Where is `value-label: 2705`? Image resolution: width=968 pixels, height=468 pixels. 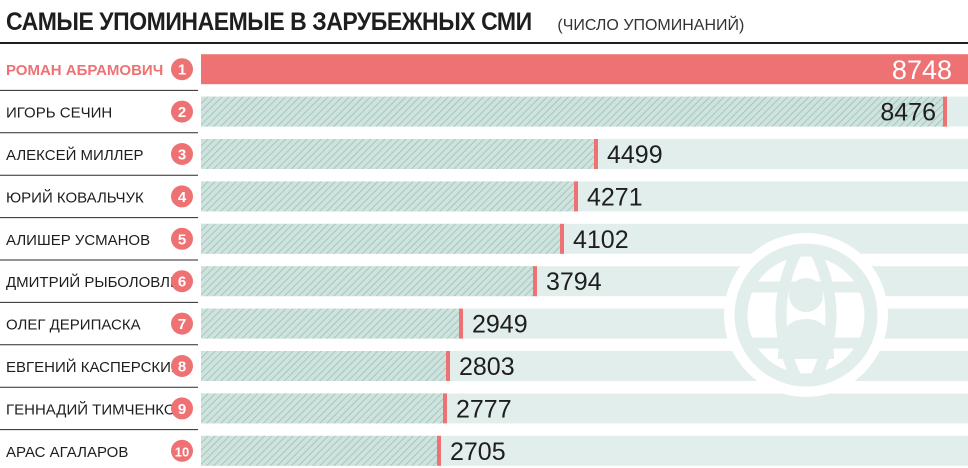 value-label: 2705 is located at coordinates (478, 452).